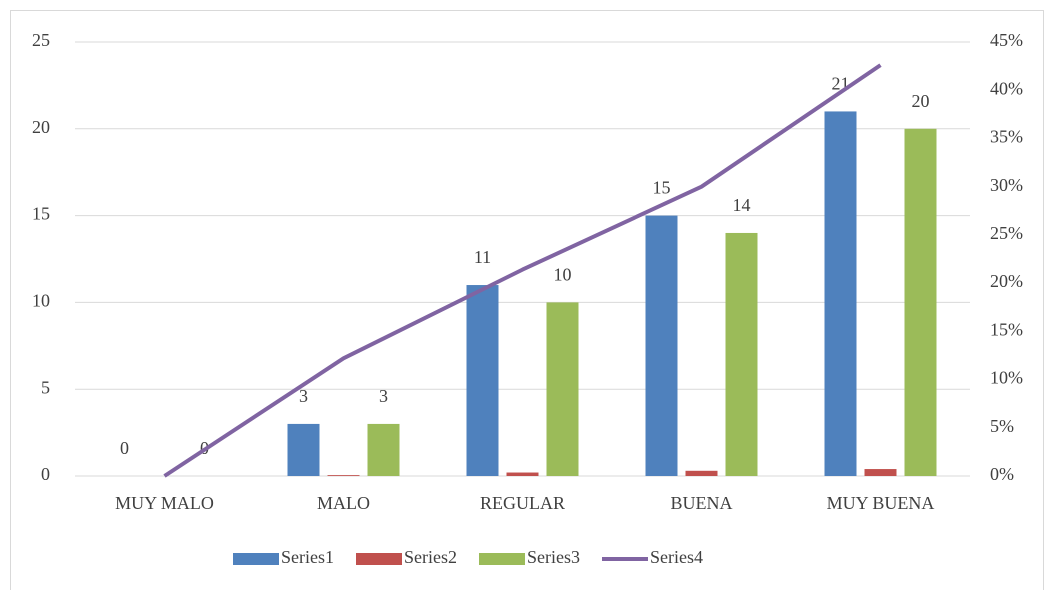 This screenshot has width=1054, height=590. I want to click on x-tick-label: MUY BUENA, so click(881, 503).